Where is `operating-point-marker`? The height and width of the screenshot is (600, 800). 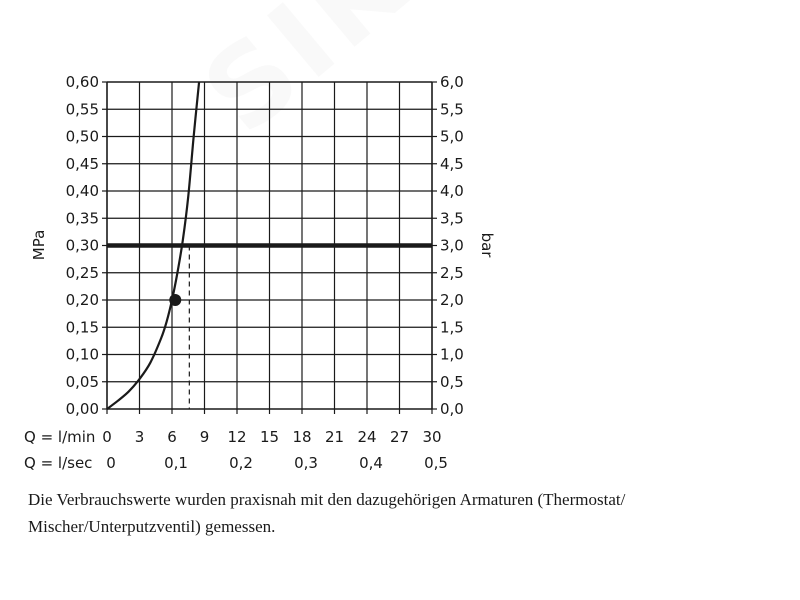
operating-point-marker is located at coordinates (175, 300).